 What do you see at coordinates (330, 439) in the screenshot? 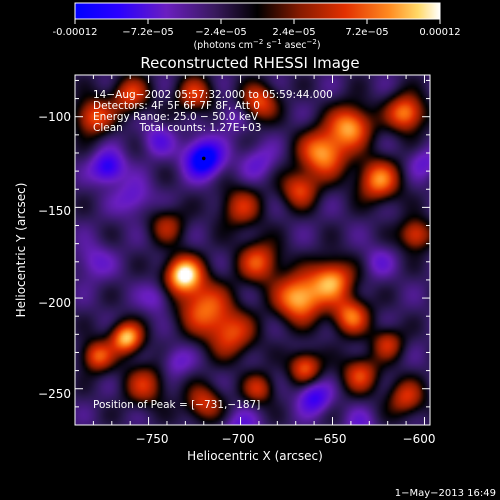
I see `x-tick-label: −650` at bounding box center [330, 439].